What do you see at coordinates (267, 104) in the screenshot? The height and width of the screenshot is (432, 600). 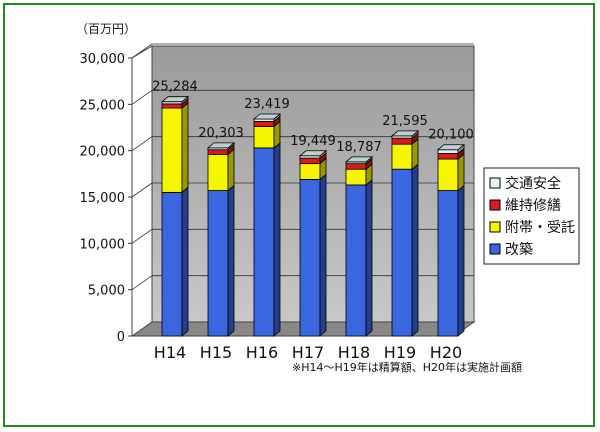 I see `bar-total-label: 23,419` at bounding box center [267, 104].